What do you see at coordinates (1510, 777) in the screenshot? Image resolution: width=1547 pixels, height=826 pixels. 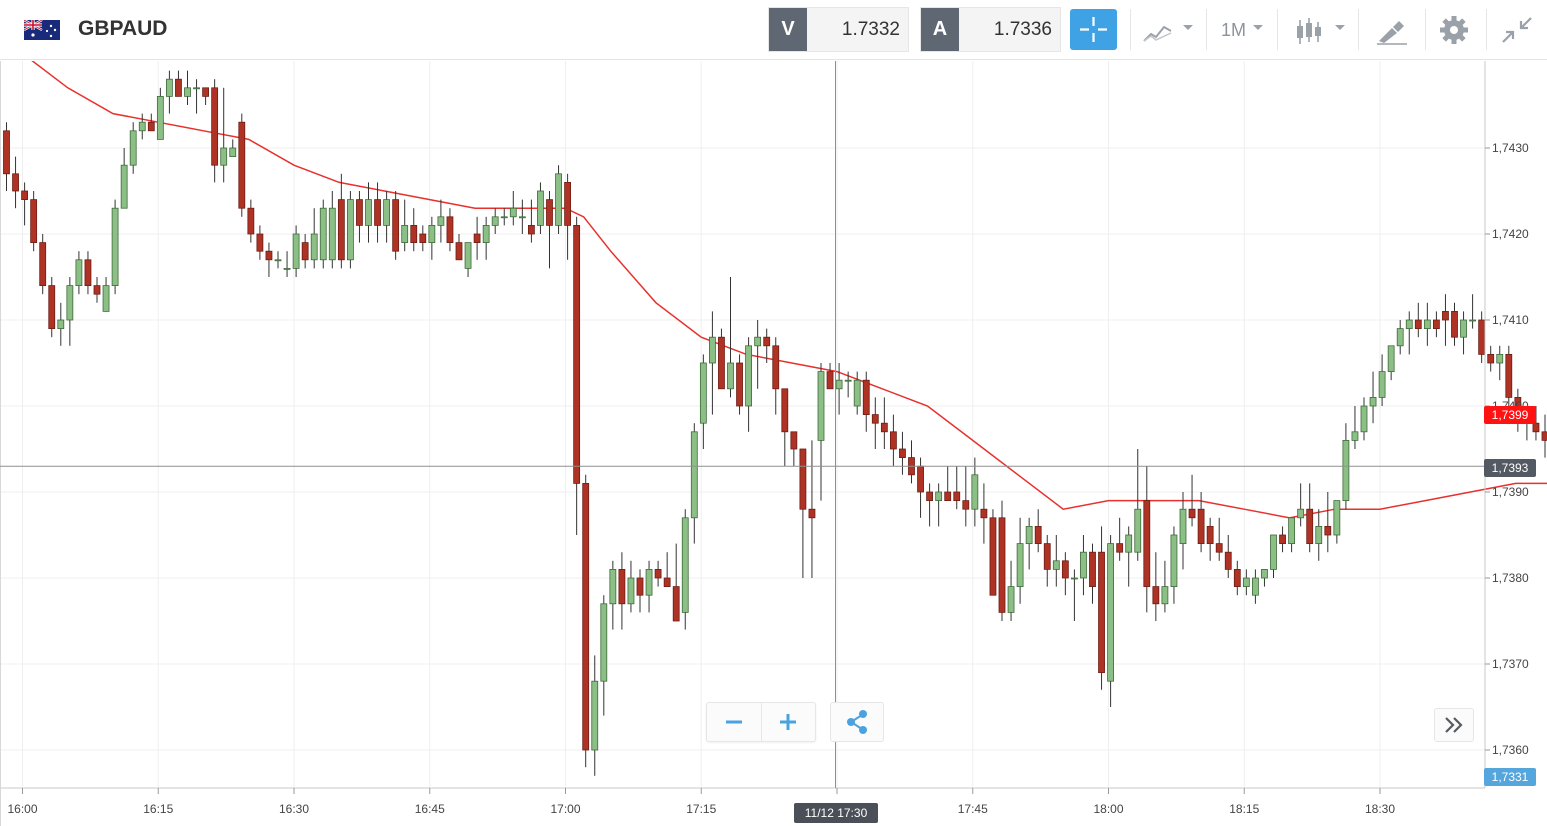 I see `ask-price-tag: 1,7331` at bounding box center [1510, 777].